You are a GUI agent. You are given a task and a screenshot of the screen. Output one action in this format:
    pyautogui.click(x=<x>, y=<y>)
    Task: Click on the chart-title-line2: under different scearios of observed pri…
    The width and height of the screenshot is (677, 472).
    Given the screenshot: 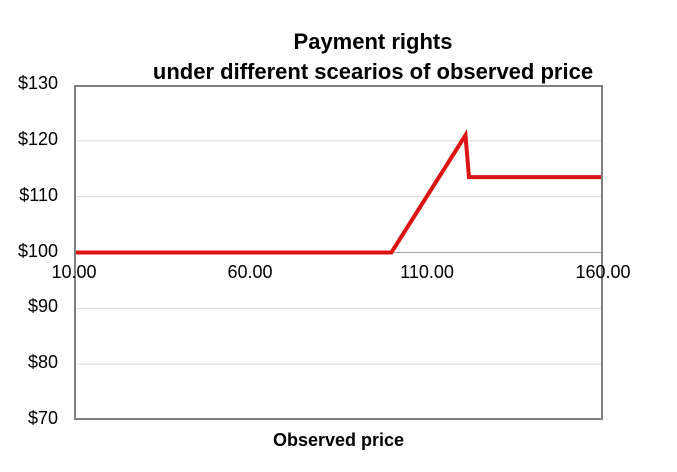 What is the action you would take?
    pyautogui.click(x=373, y=71)
    